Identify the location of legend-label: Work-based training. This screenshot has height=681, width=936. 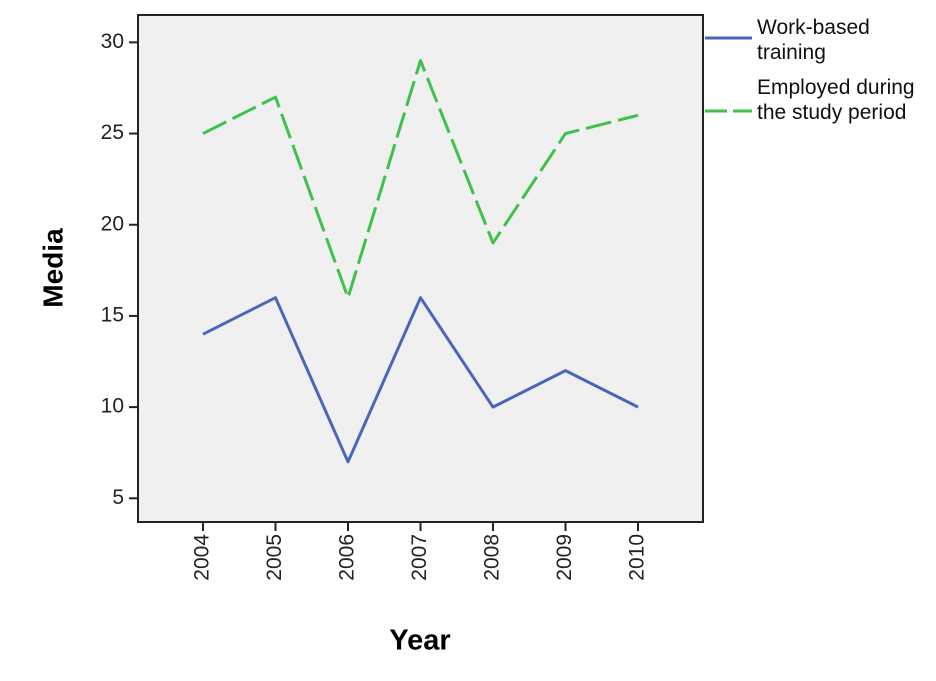
(813, 40).